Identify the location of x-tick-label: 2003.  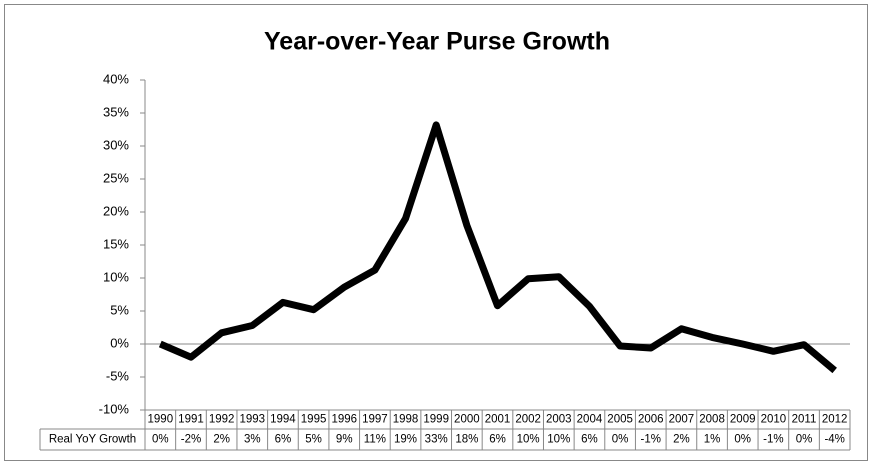
(559, 420).